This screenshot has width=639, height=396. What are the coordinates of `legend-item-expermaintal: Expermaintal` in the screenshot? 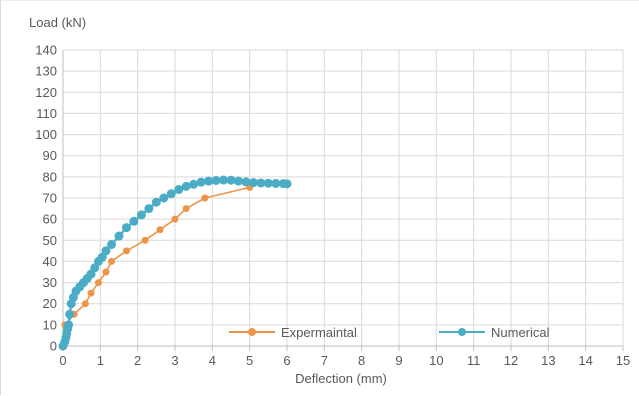 It's located at (293, 332).